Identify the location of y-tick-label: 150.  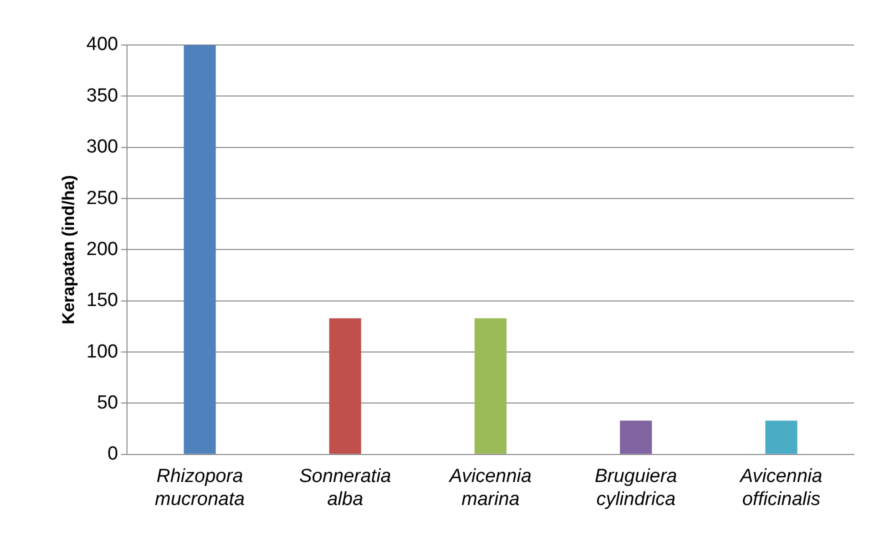
(102, 301).